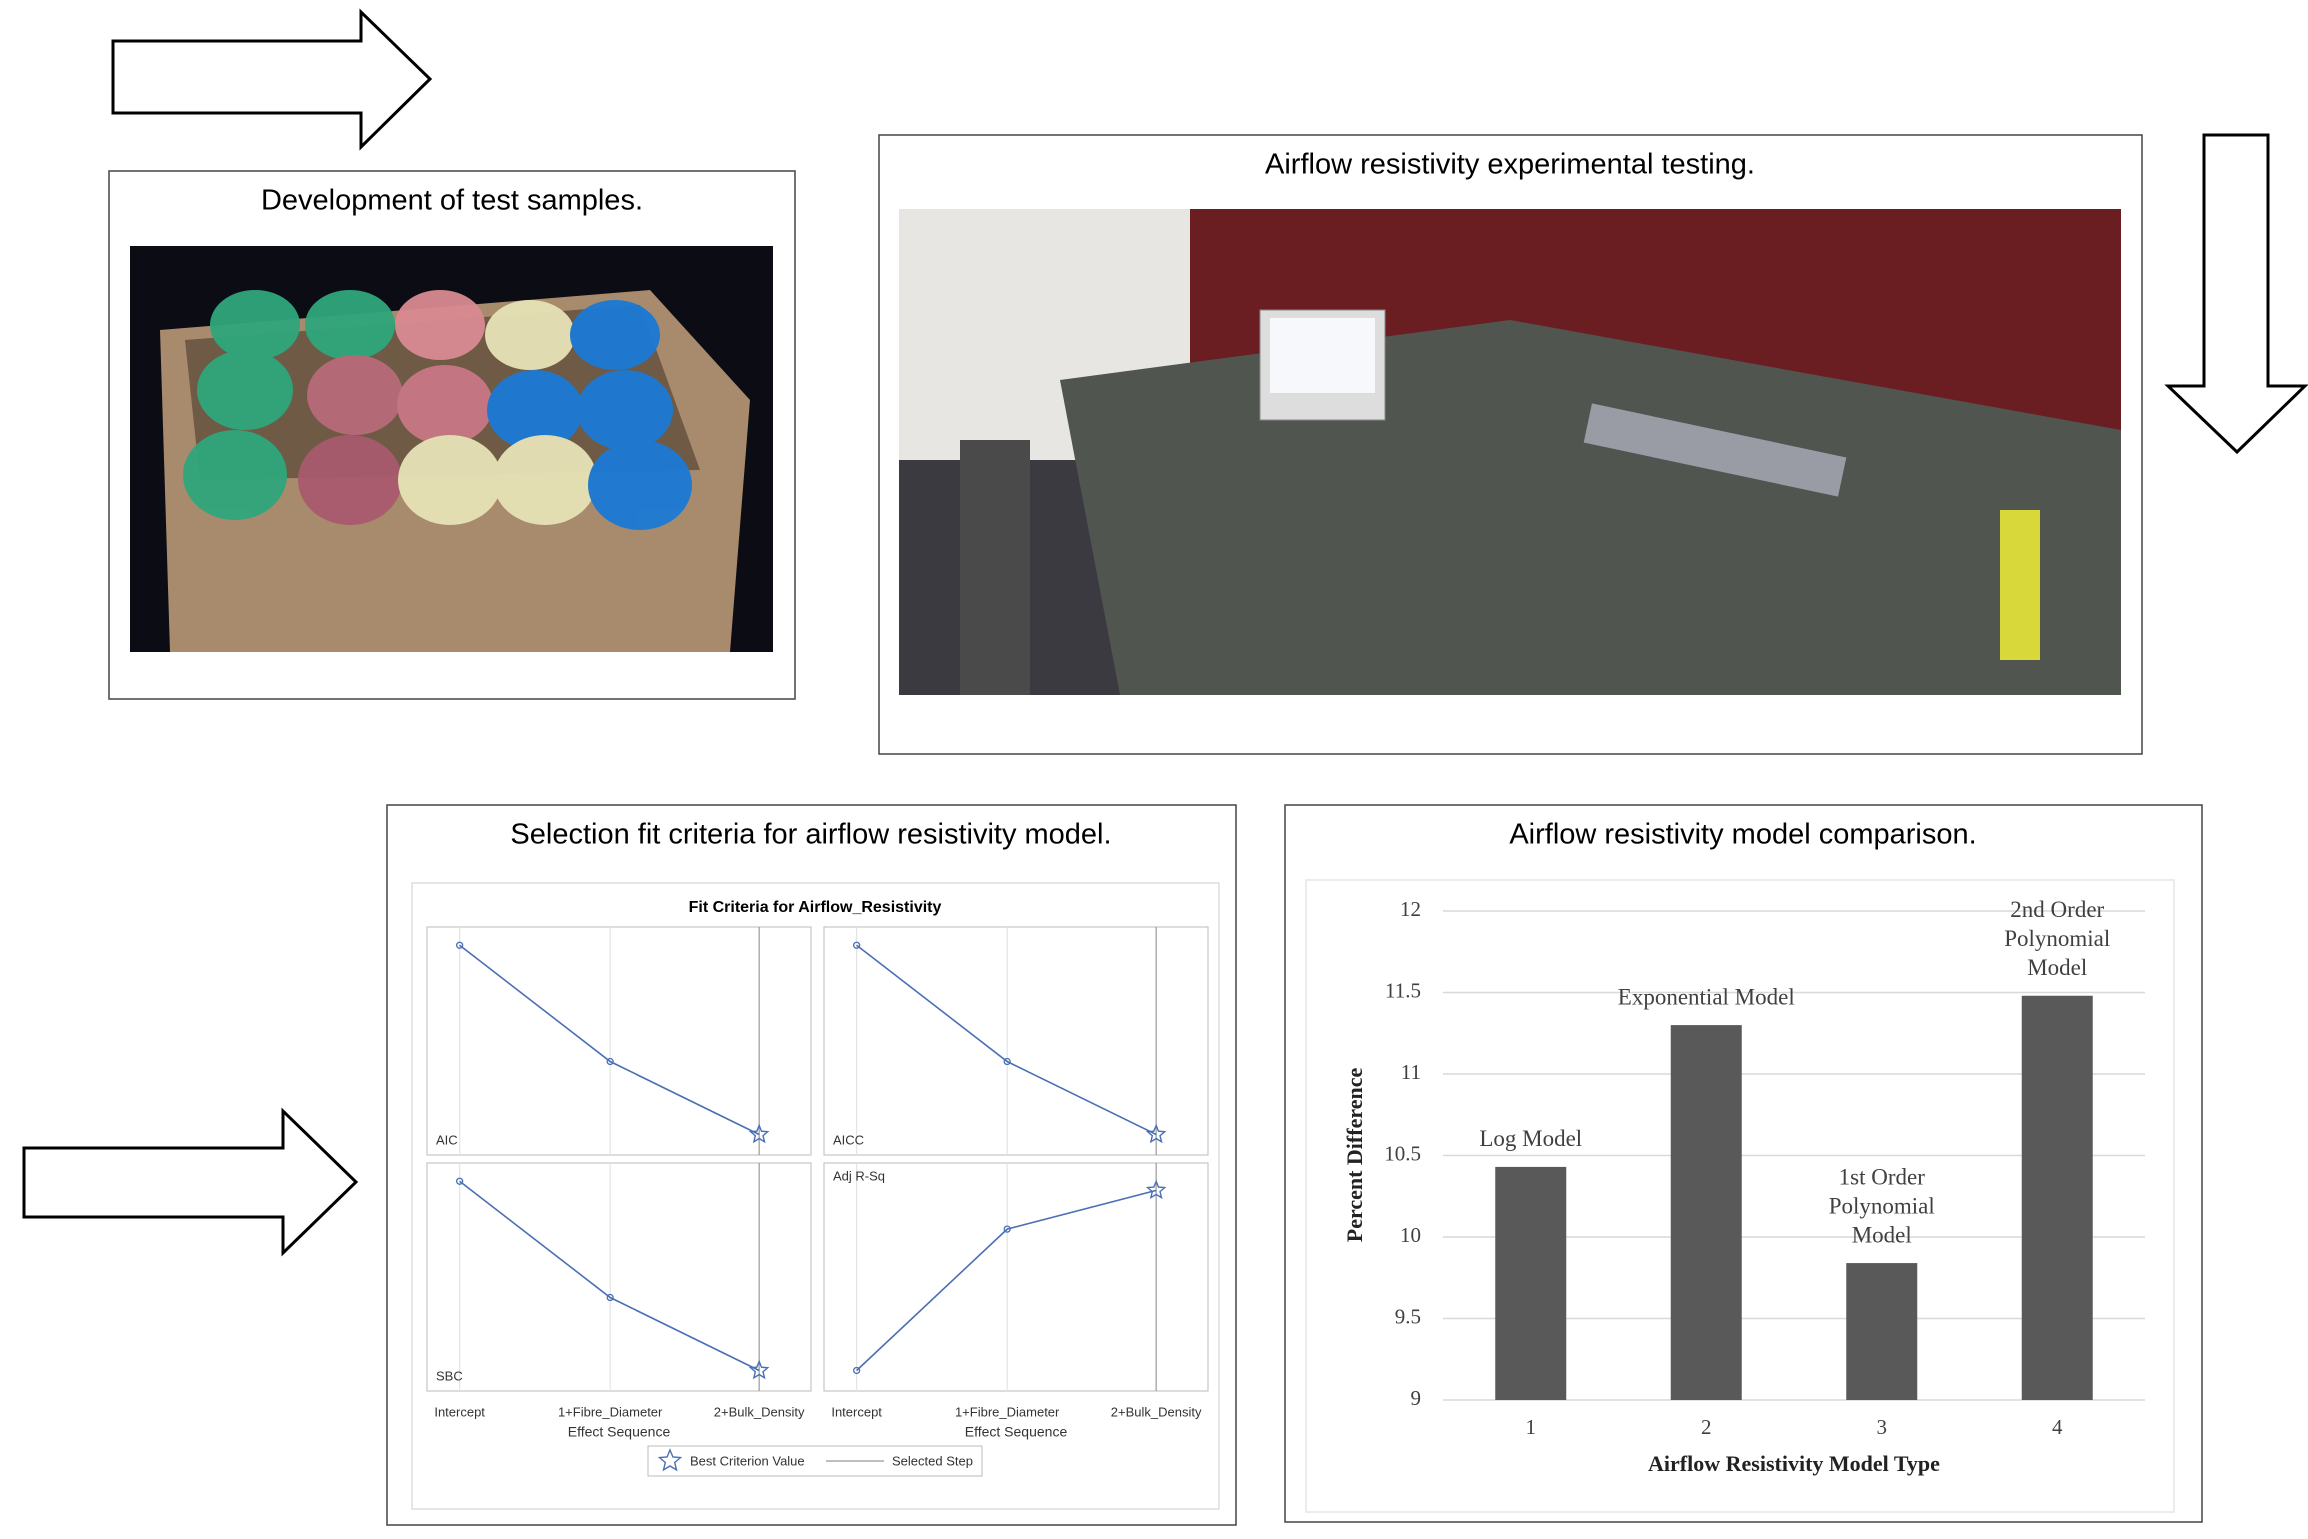 The height and width of the screenshot is (1539, 2308). Describe the element at coordinates (1416, 1398) in the screenshot. I see `y-tick-label: 9` at that location.